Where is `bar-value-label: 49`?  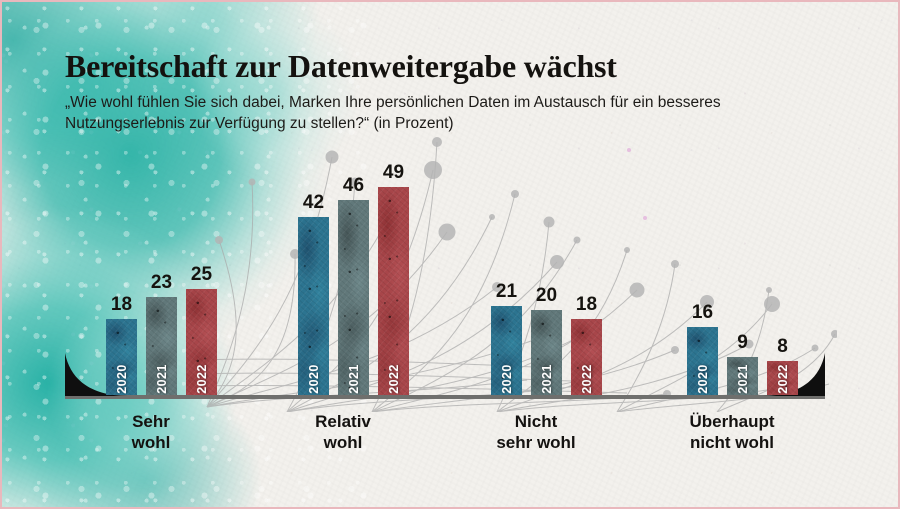 bar-value-label: 49 is located at coordinates (393, 172).